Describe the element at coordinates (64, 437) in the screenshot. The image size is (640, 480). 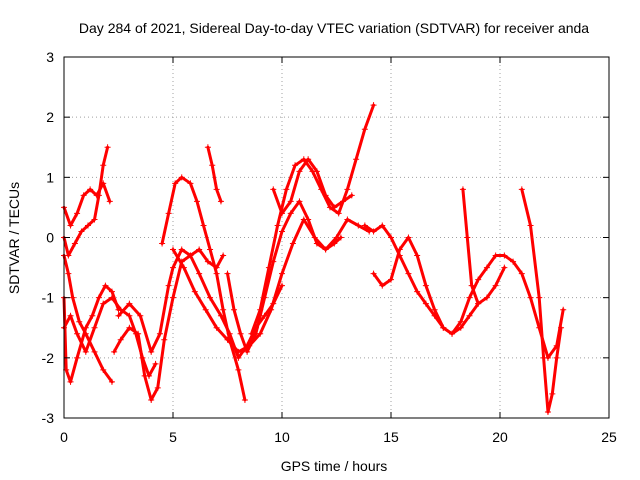
I see `x-tick-label: 0` at that location.